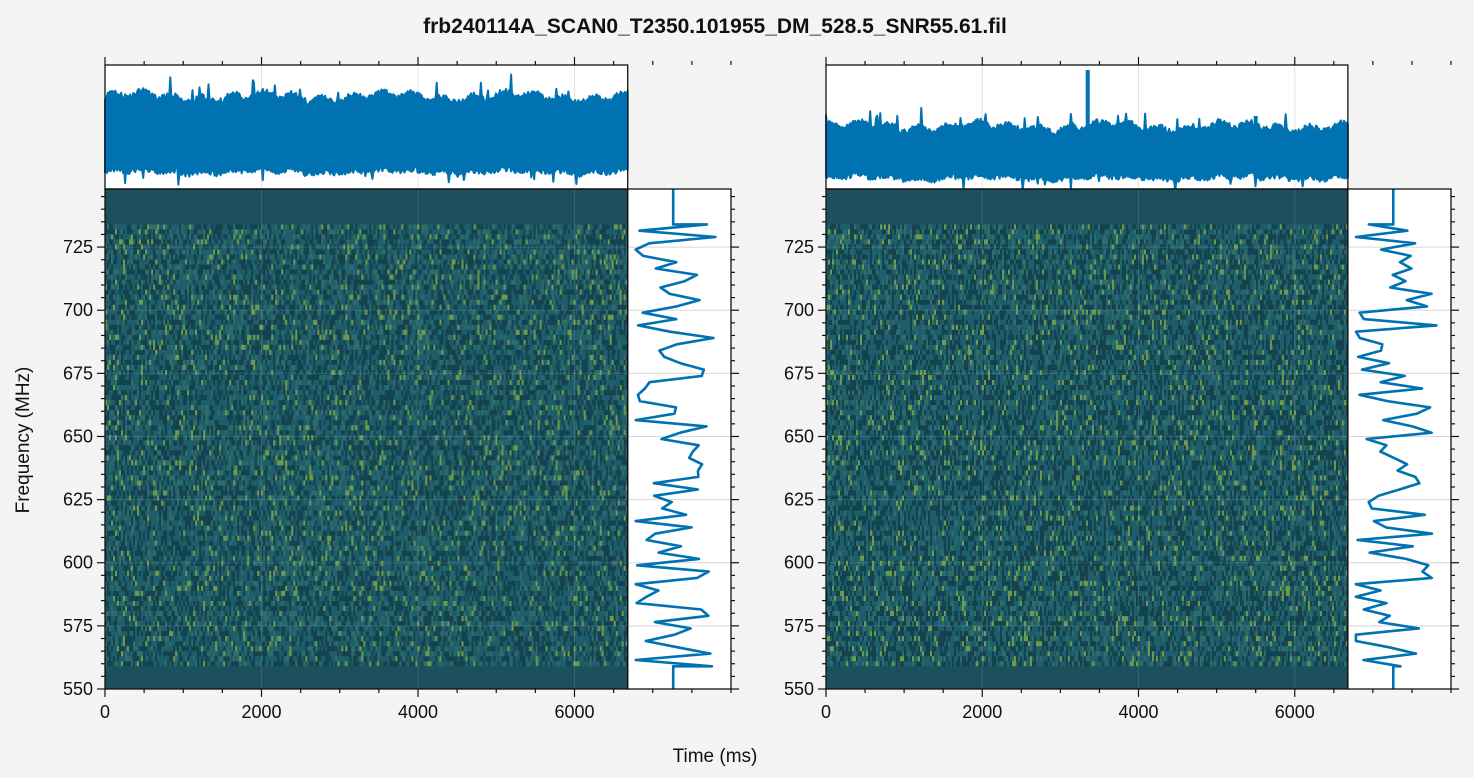  What do you see at coordinates (715, 756) in the screenshot?
I see `shared-x-axis-label: Time (ms)` at bounding box center [715, 756].